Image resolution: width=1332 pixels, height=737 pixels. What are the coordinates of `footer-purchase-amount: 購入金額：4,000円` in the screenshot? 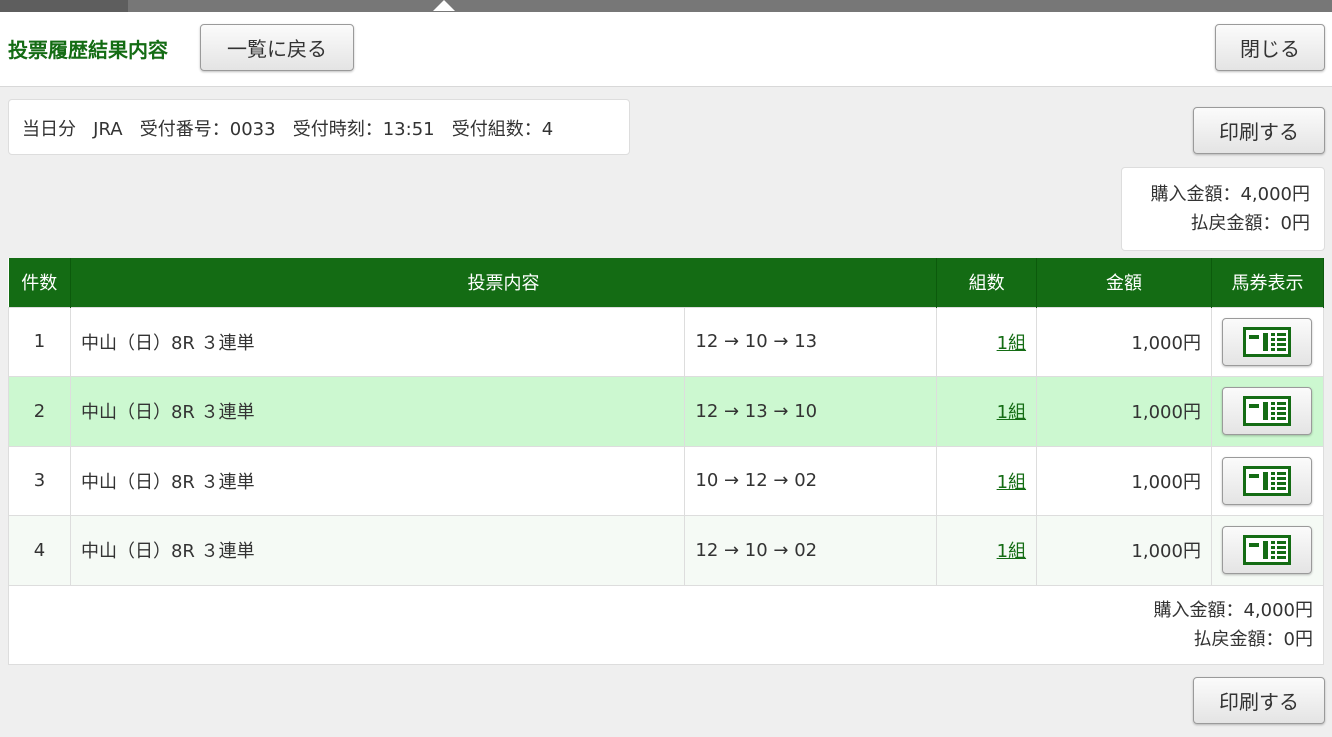 It's located at (1233, 610).